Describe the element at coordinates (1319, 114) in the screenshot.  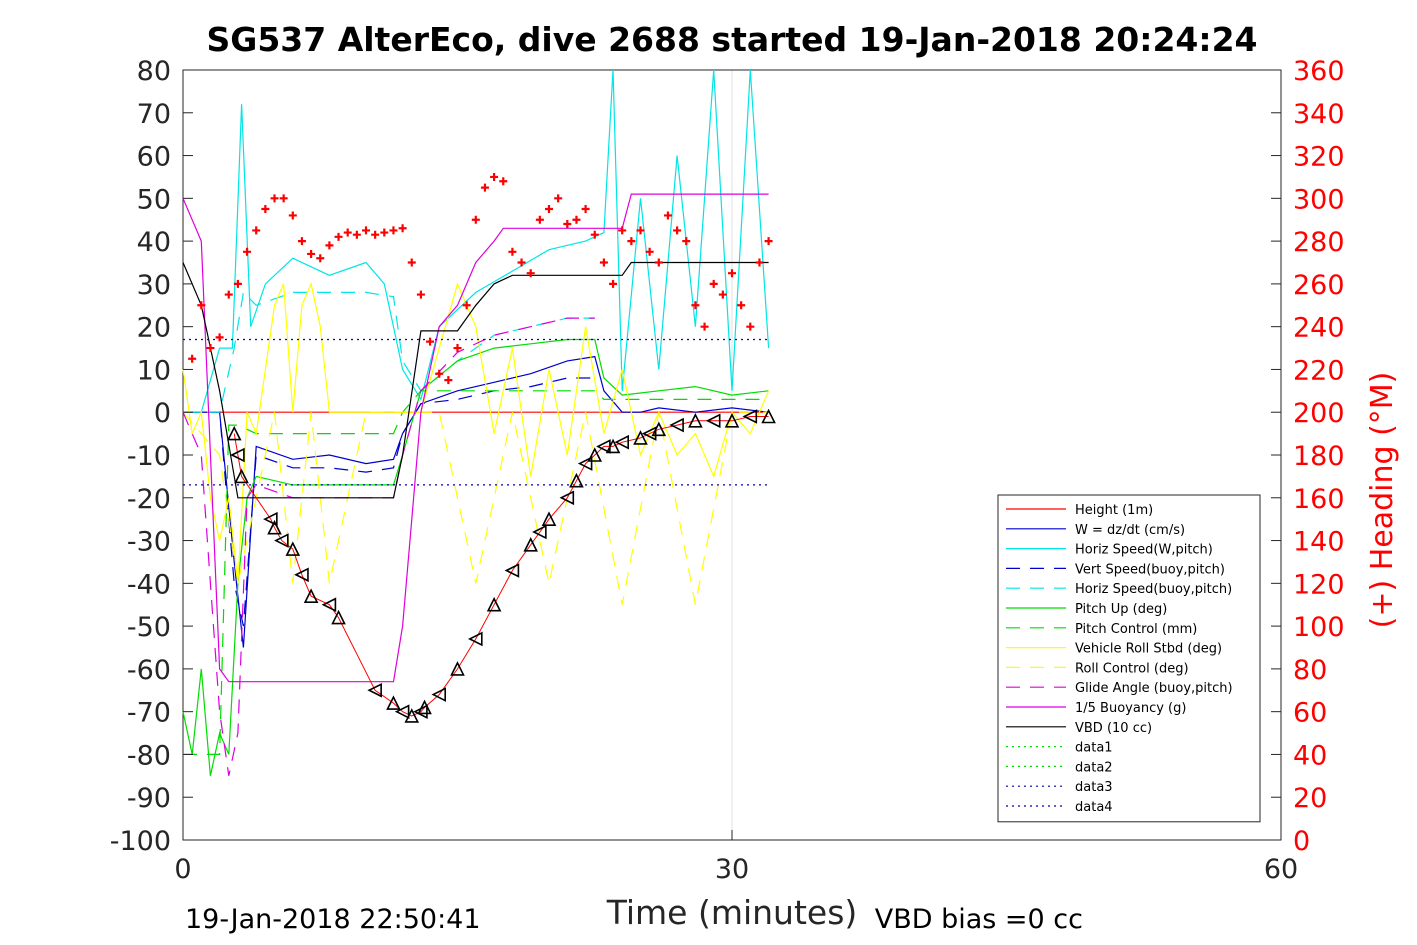
I see `y2-tick-label: 340` at that location.